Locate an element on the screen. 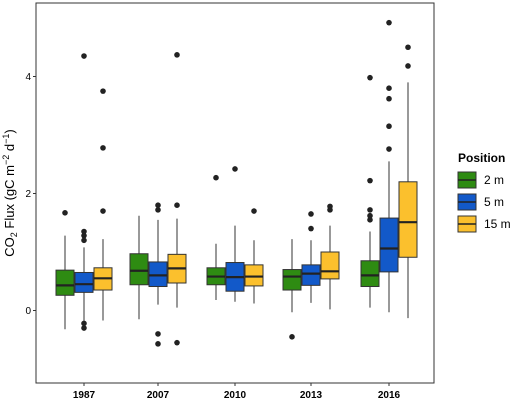  y-axis-title-prefix: CO is located at coordinates (9, 247).